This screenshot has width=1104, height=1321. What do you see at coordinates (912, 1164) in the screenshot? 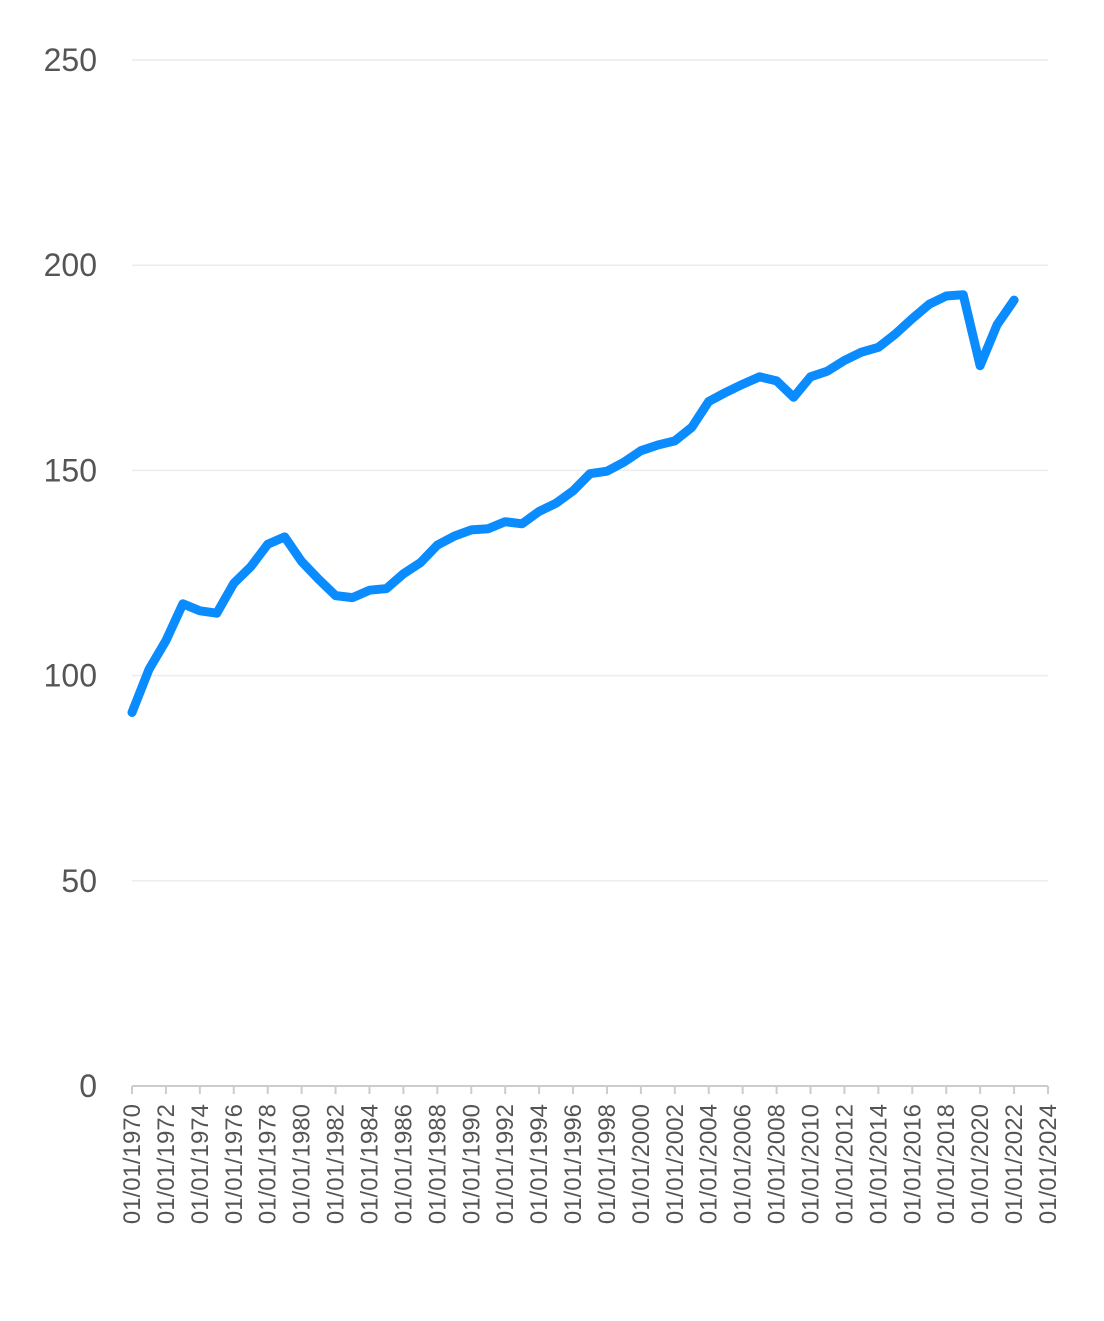
I see `x-tick-label: 01/01/2016` at bounding box center [912, 1164].